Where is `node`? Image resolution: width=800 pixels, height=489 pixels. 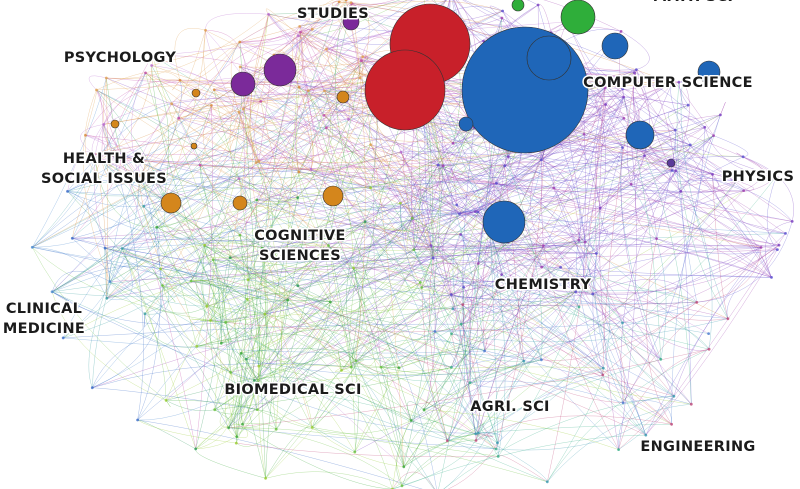 node is located at coordinates (640, 135).